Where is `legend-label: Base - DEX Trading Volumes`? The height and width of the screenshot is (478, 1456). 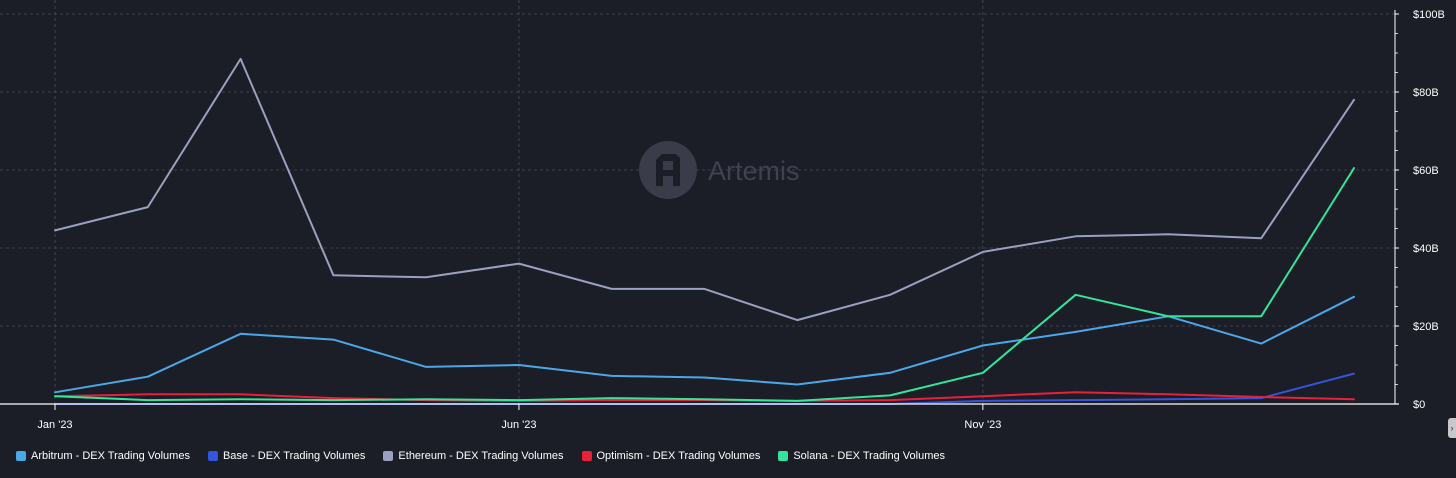
legend-label: Base - DEX Trading Volumes is located at coordinates (294, 456).